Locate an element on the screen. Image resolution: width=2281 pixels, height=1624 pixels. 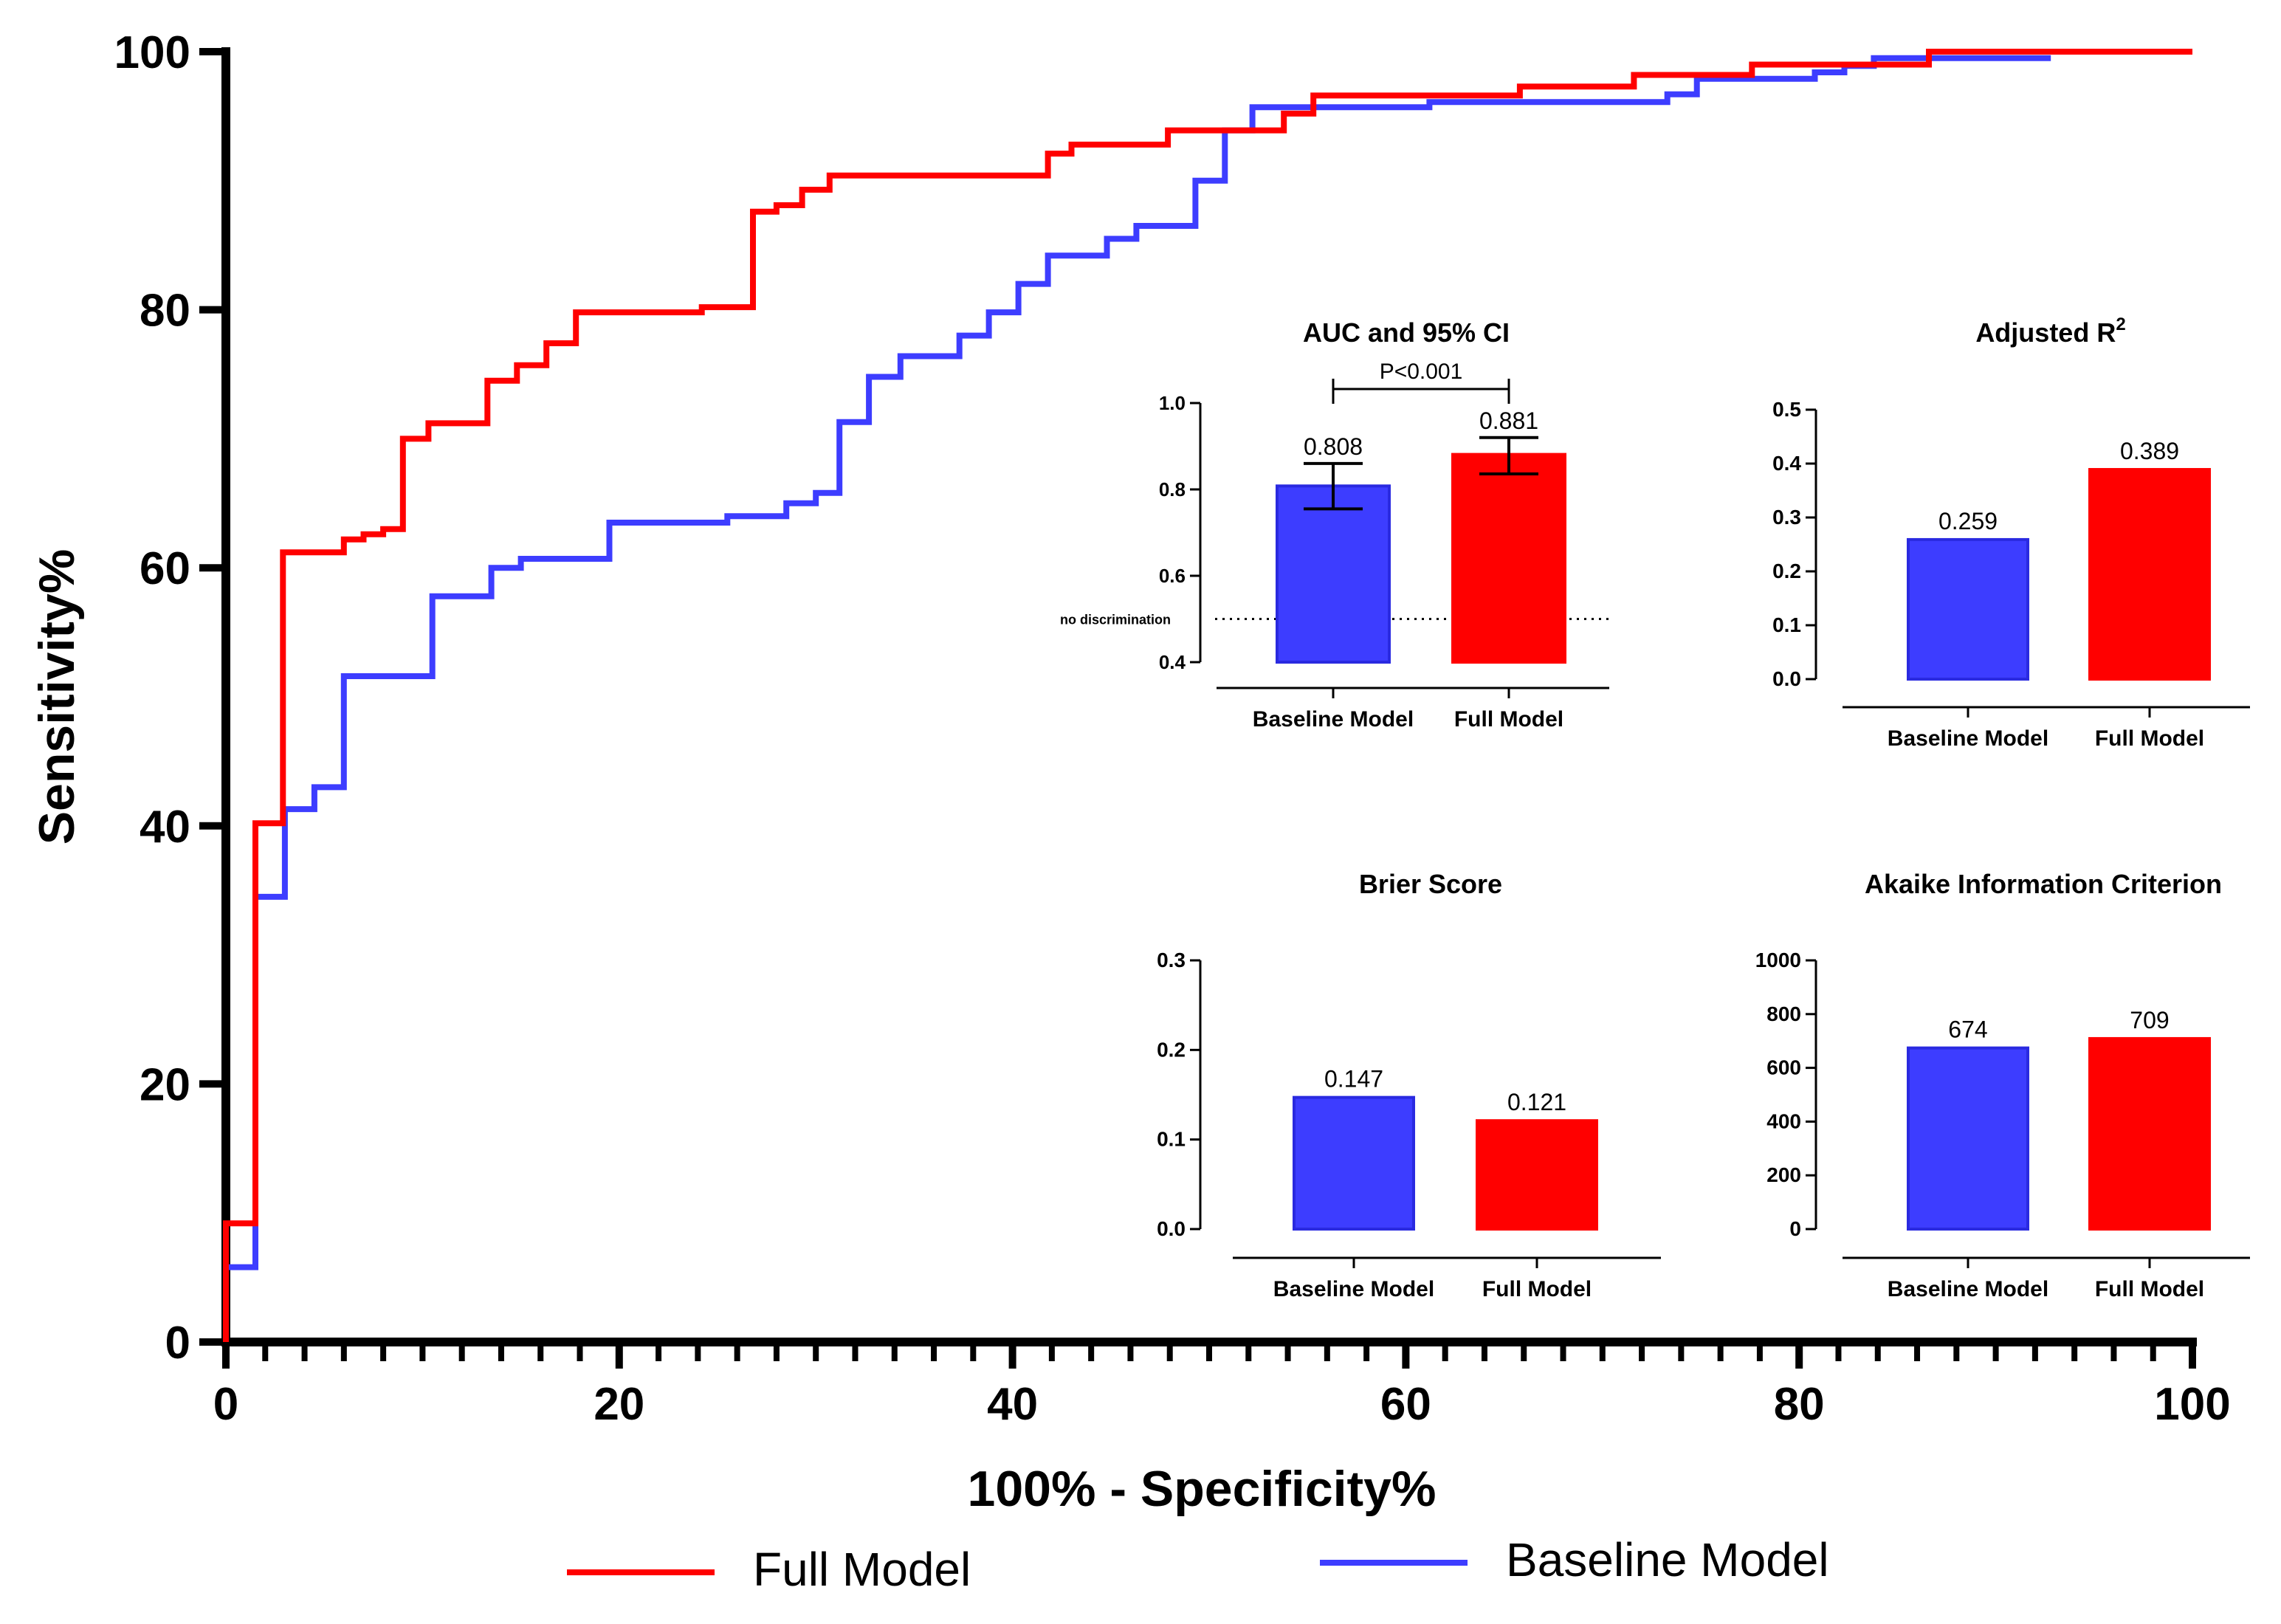
y-tick-label: 20 is located at coordinates (165, 1084).